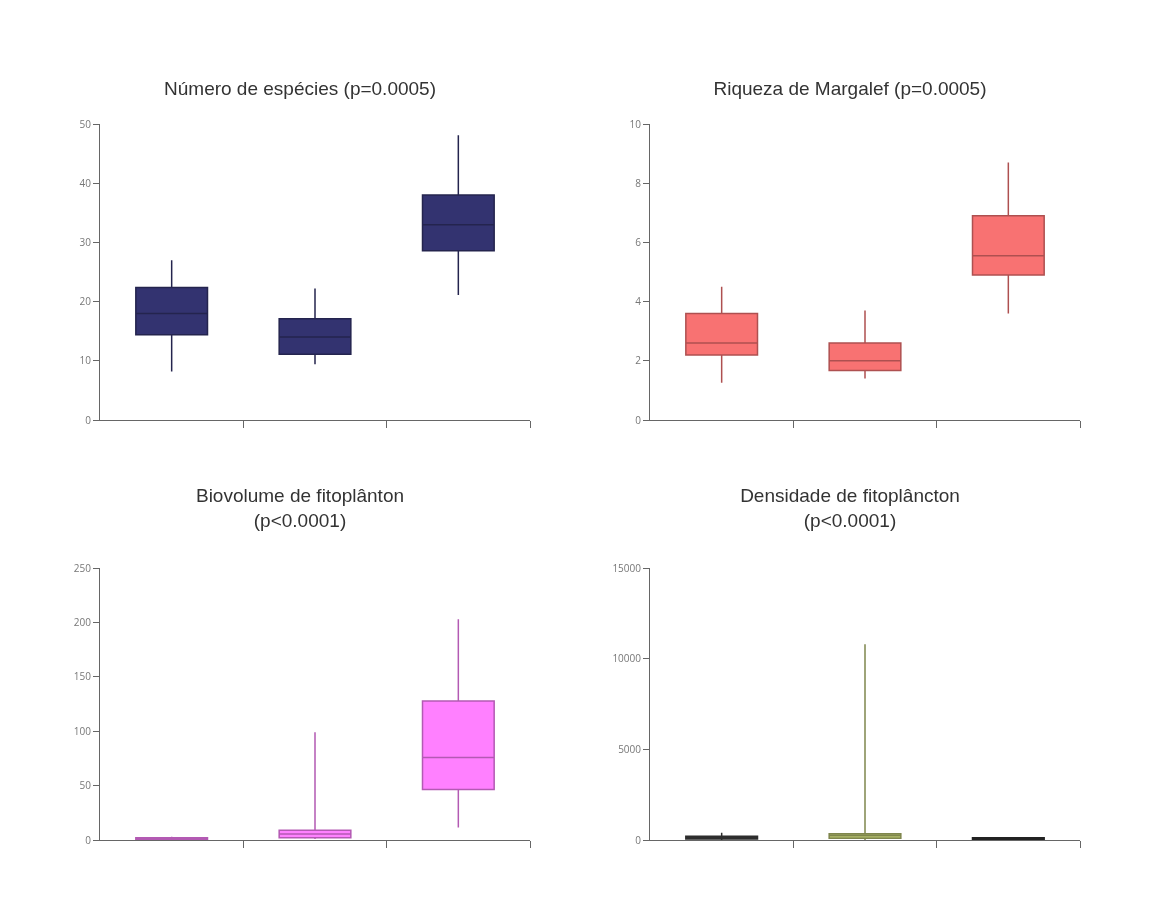 This screenshot has height=897, width=1163. I want to click on y-tick-label: 20, so click(85, 301).